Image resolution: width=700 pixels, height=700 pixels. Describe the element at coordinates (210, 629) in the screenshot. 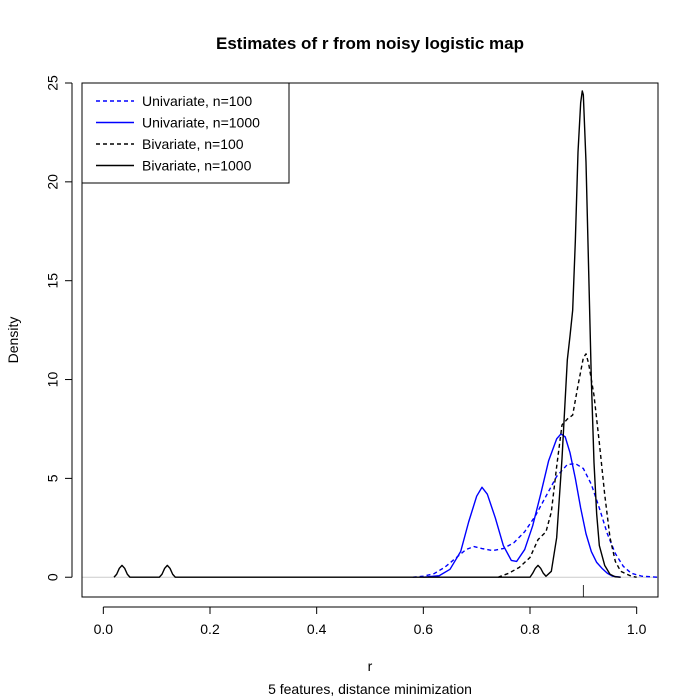

I see `x-tick-label: 0.2` at that location.